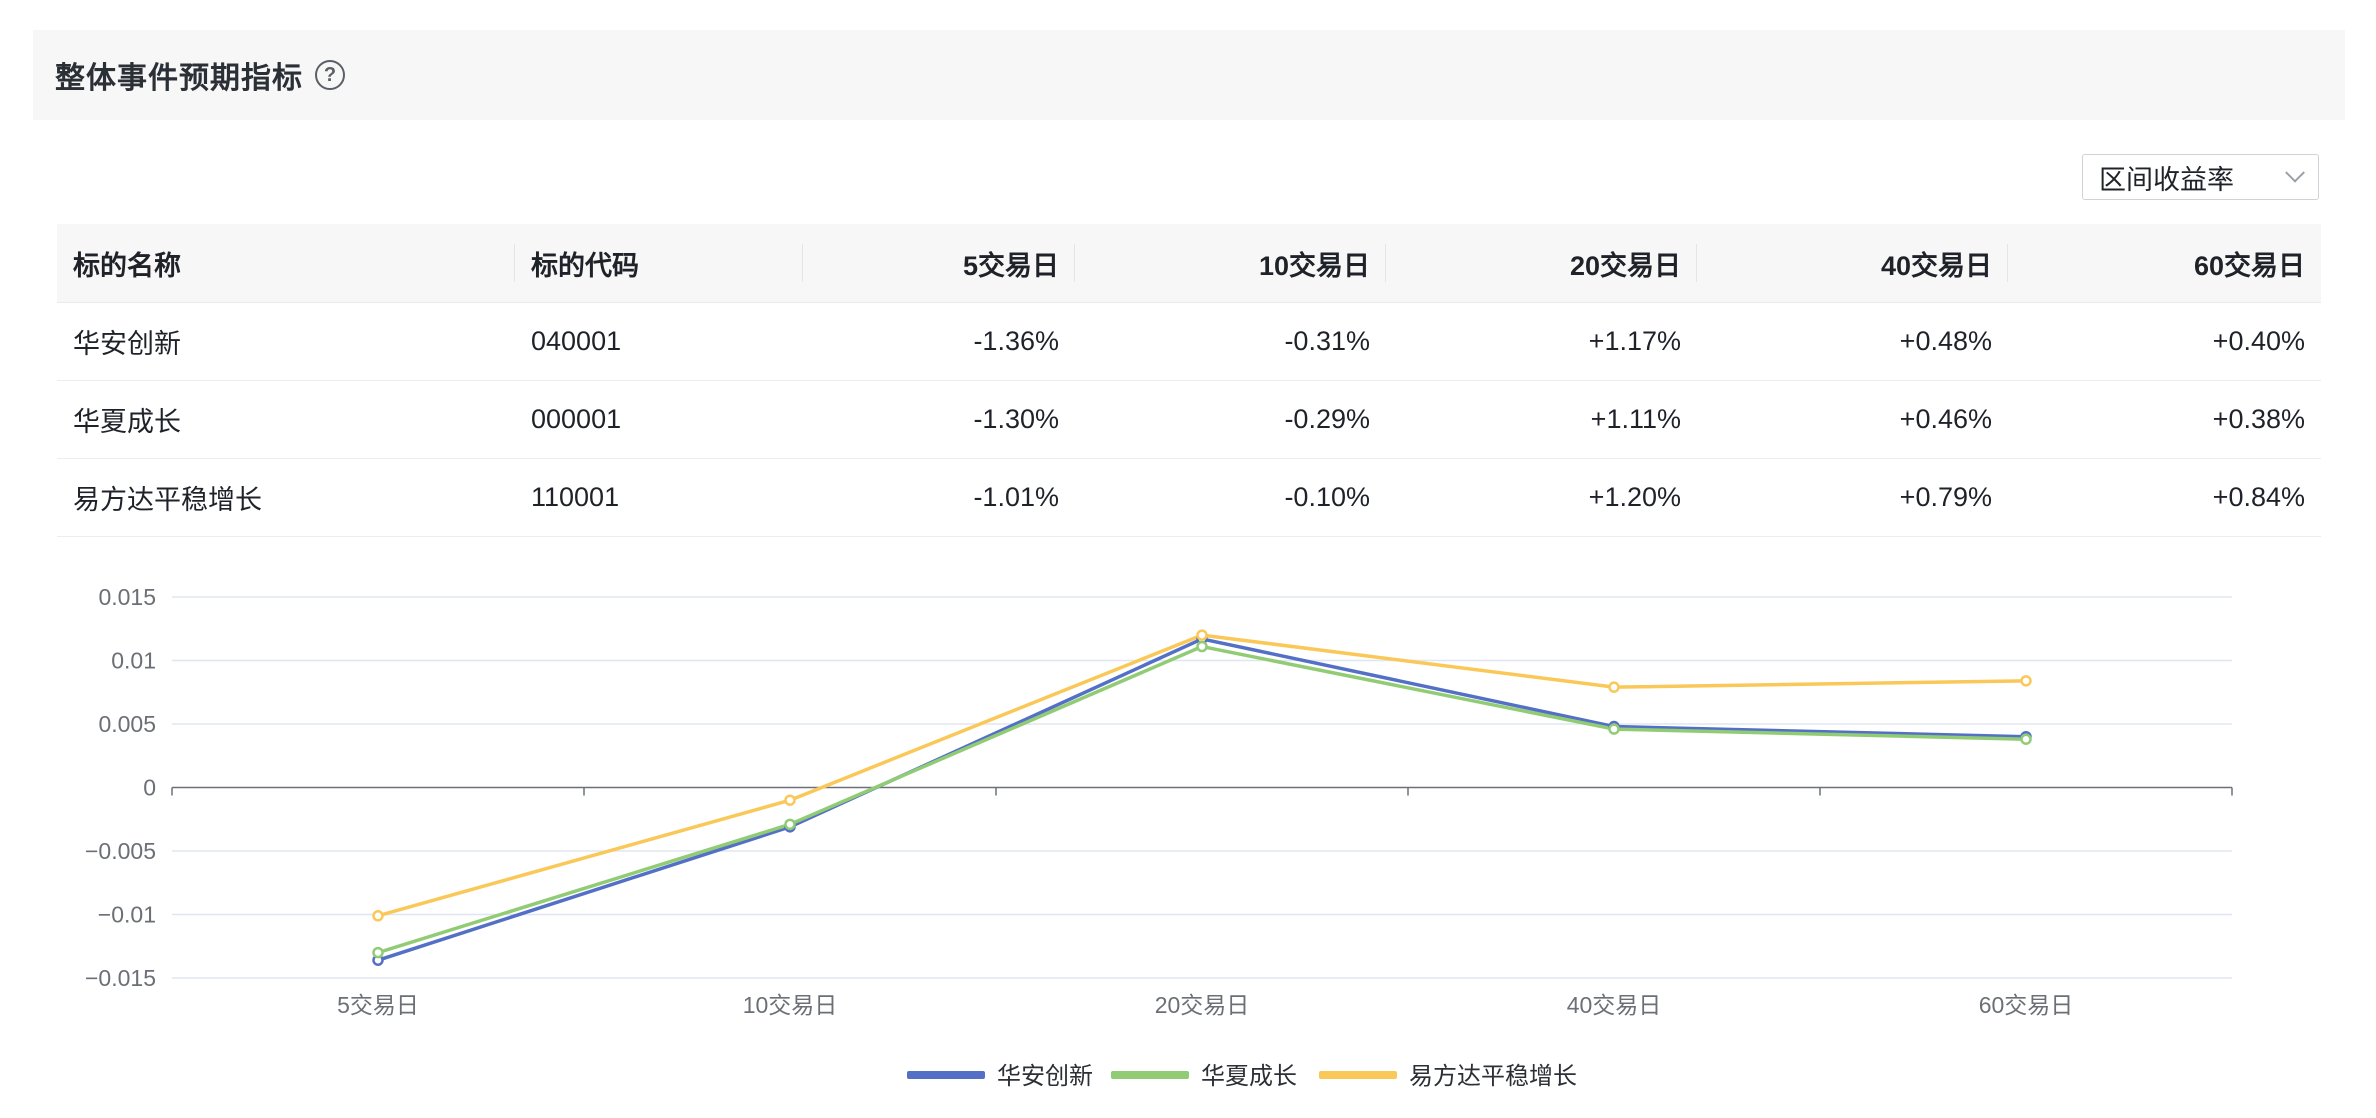  Describe the element at coordinates (939, 263) in the screenshot. I see `column-header-5d: 5交易日` at that location.